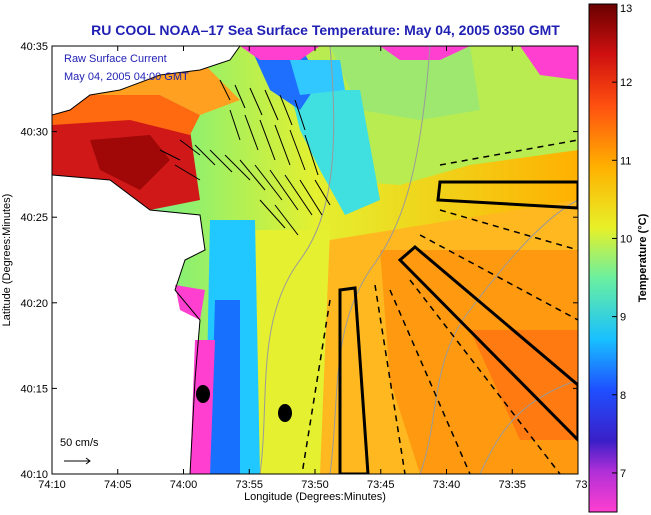 The width and height of the screenshot is (651, 515). Describe the element at coordinates (88, 461) in the screenshot. I see `scale-arrowhead` at that location.